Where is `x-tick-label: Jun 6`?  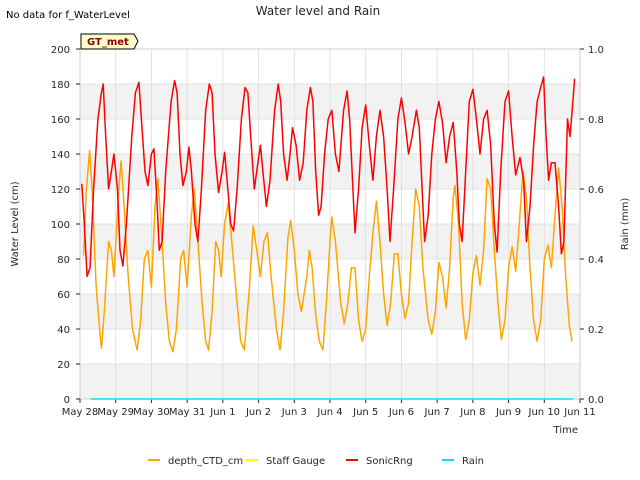
x-tick-label: Jun 6 is located at coordinates (401, 412).